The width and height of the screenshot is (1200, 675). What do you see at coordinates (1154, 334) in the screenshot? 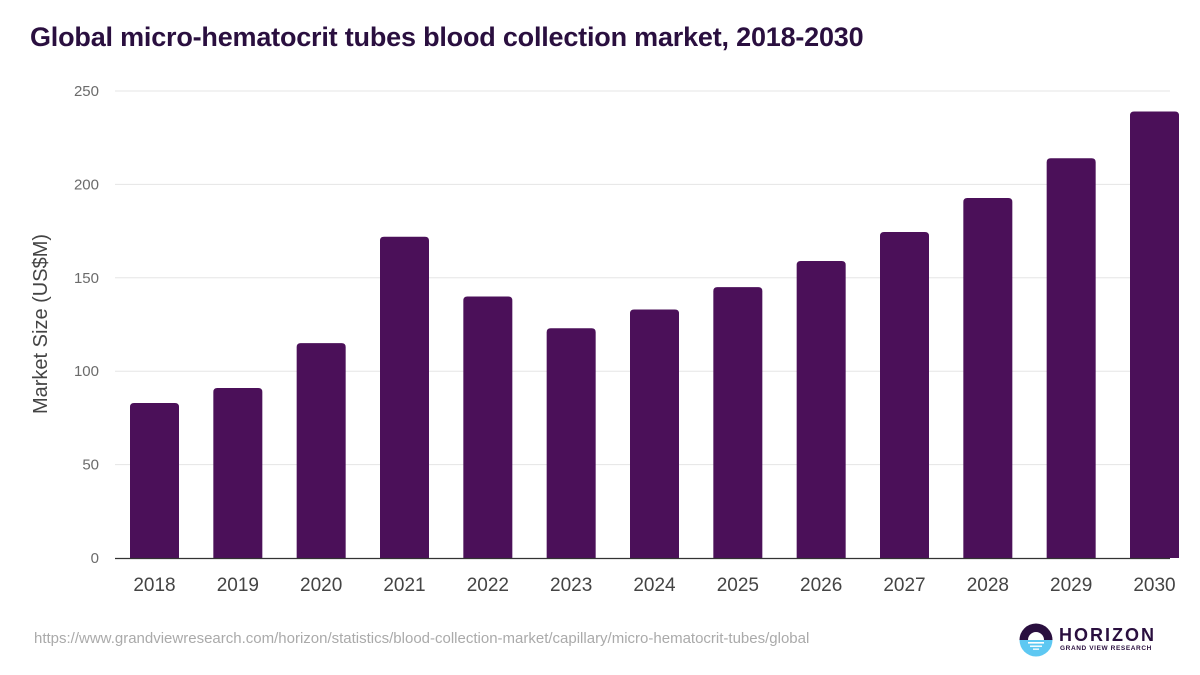
I see `bar-2030` at bounding box center [1154, 334].